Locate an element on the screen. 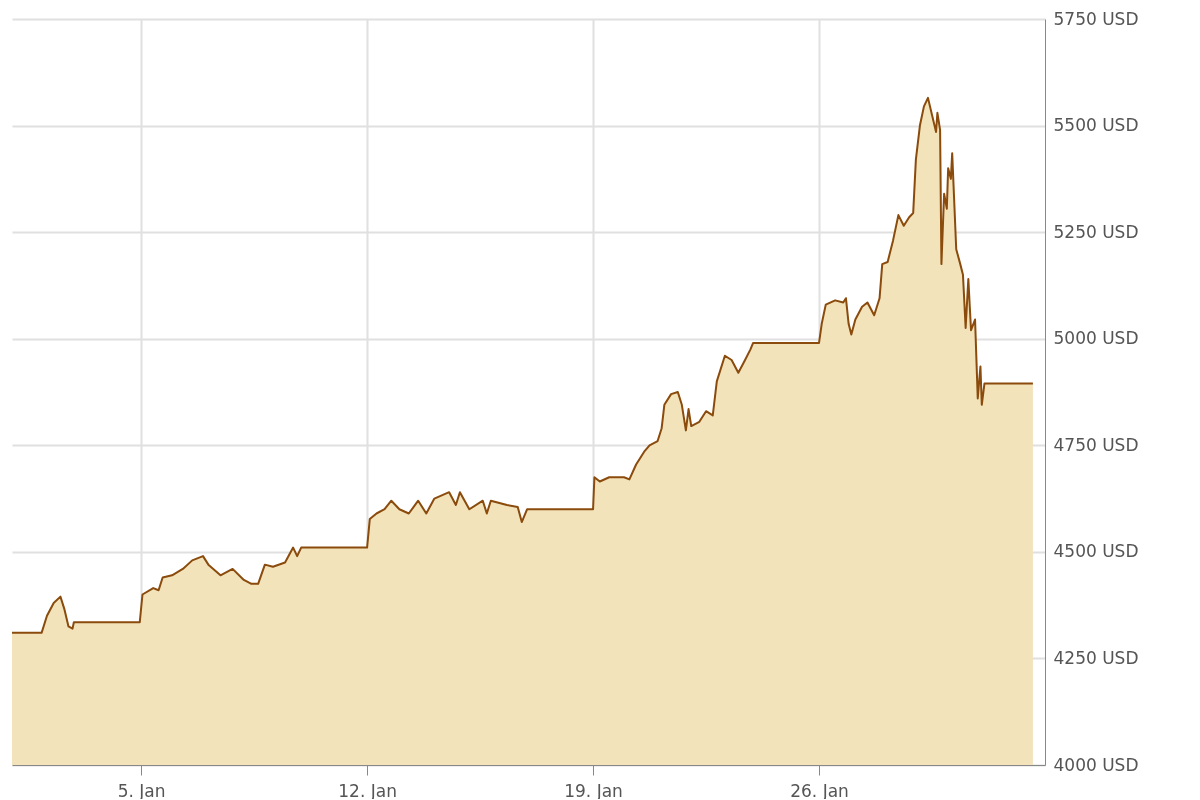 The width and height of the screenshot is (1200, 800). y-tick-label: 5250 USD is located at coordinates (1096, 231).